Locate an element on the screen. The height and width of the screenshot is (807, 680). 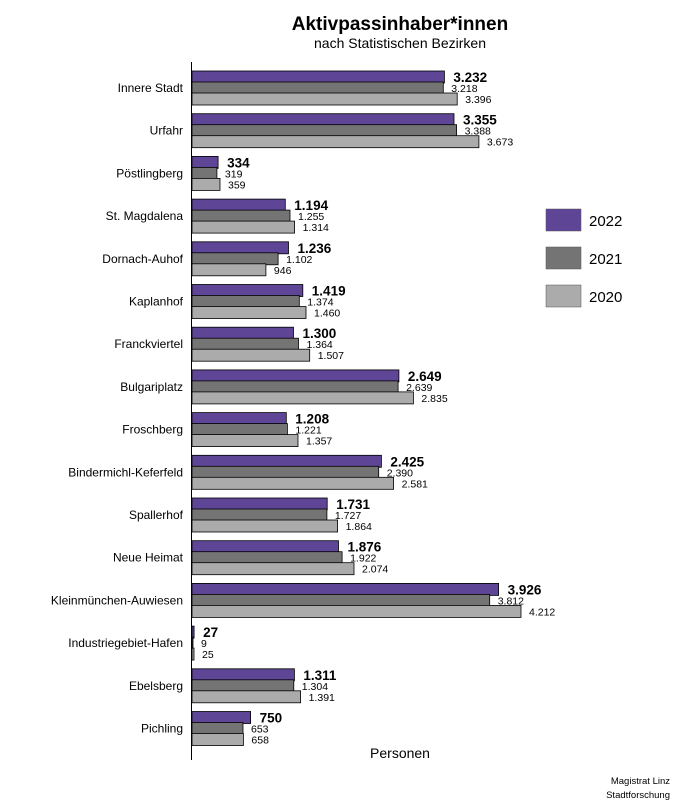
category-label: Industriegebiet-Hafen is located at coordinates (125, 643).